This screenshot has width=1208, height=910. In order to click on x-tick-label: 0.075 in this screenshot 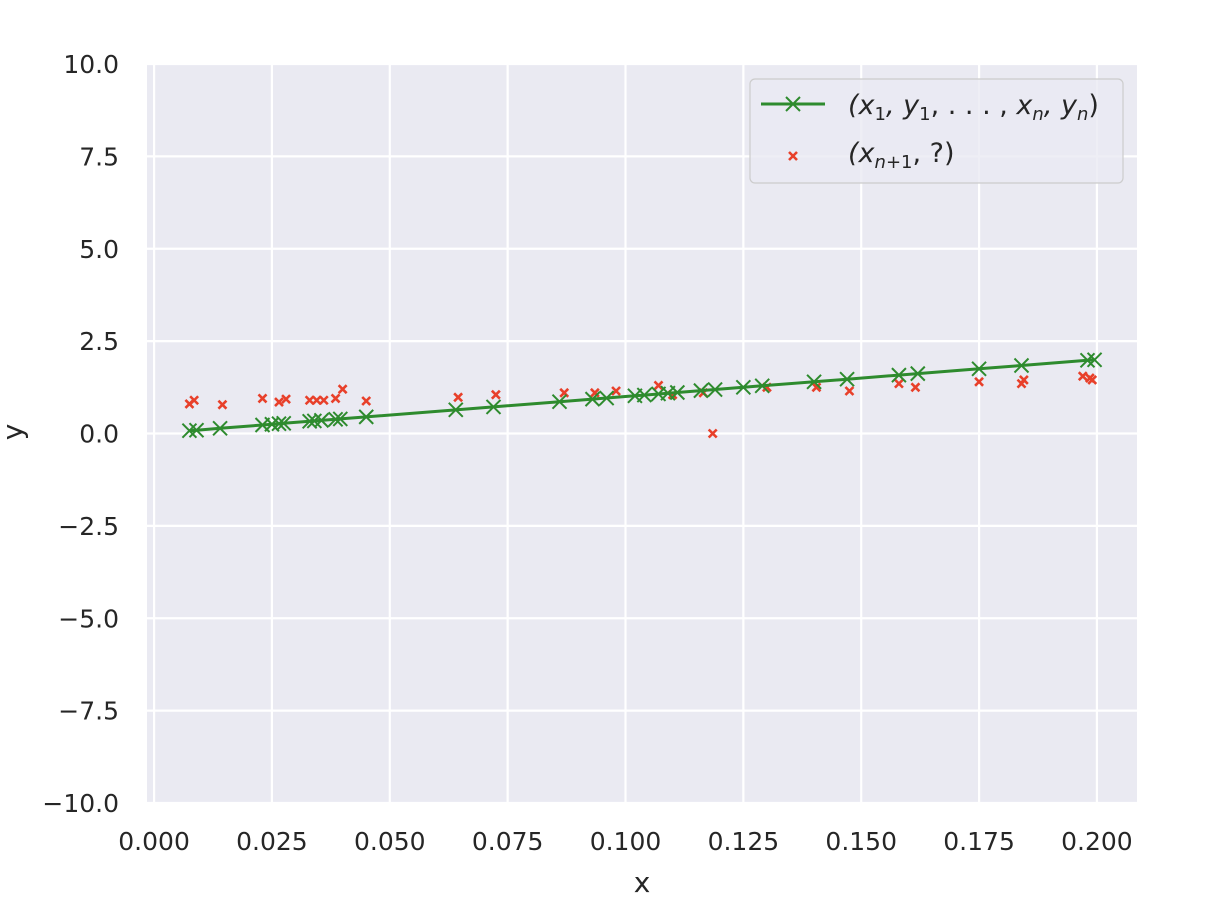, I will do `click(508, 841)`.